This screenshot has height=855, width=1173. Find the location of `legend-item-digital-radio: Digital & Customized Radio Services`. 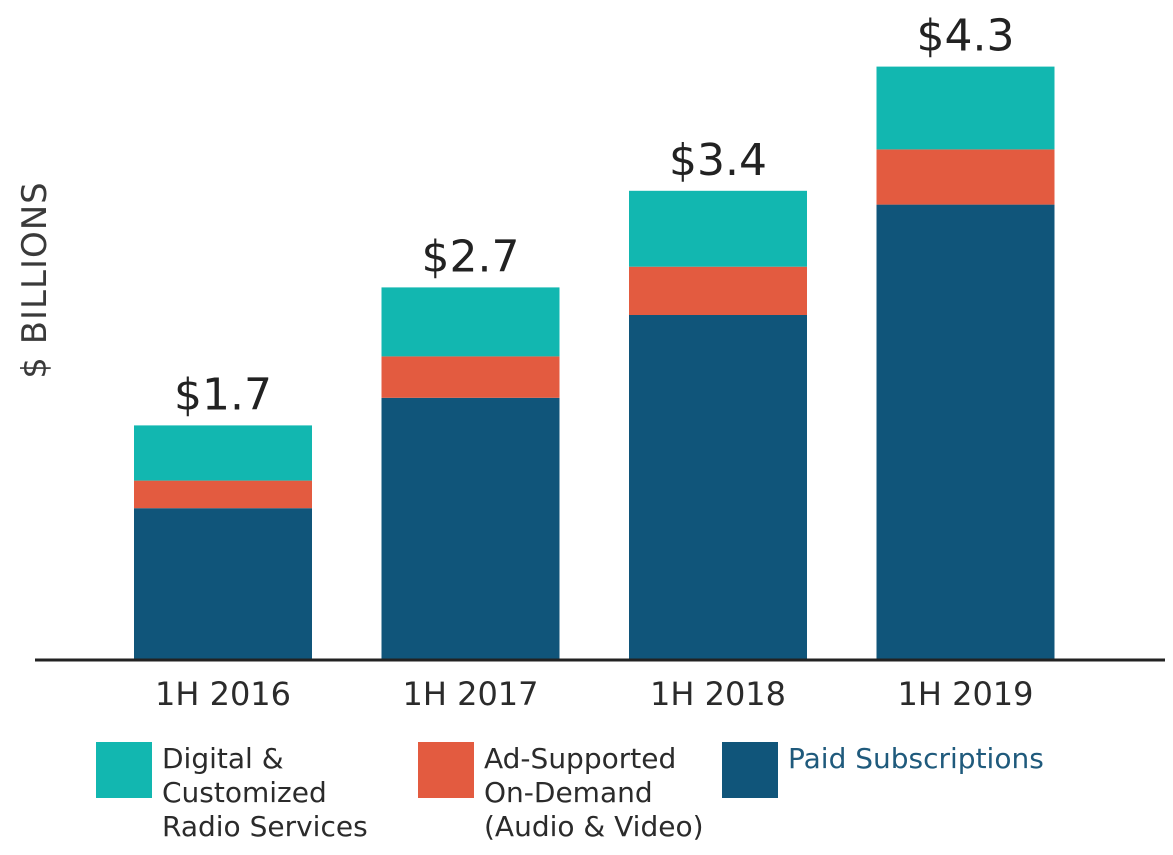

legend-item-digital-radio: Digital & Customized Radio Services is located at coordinates (232, 793).